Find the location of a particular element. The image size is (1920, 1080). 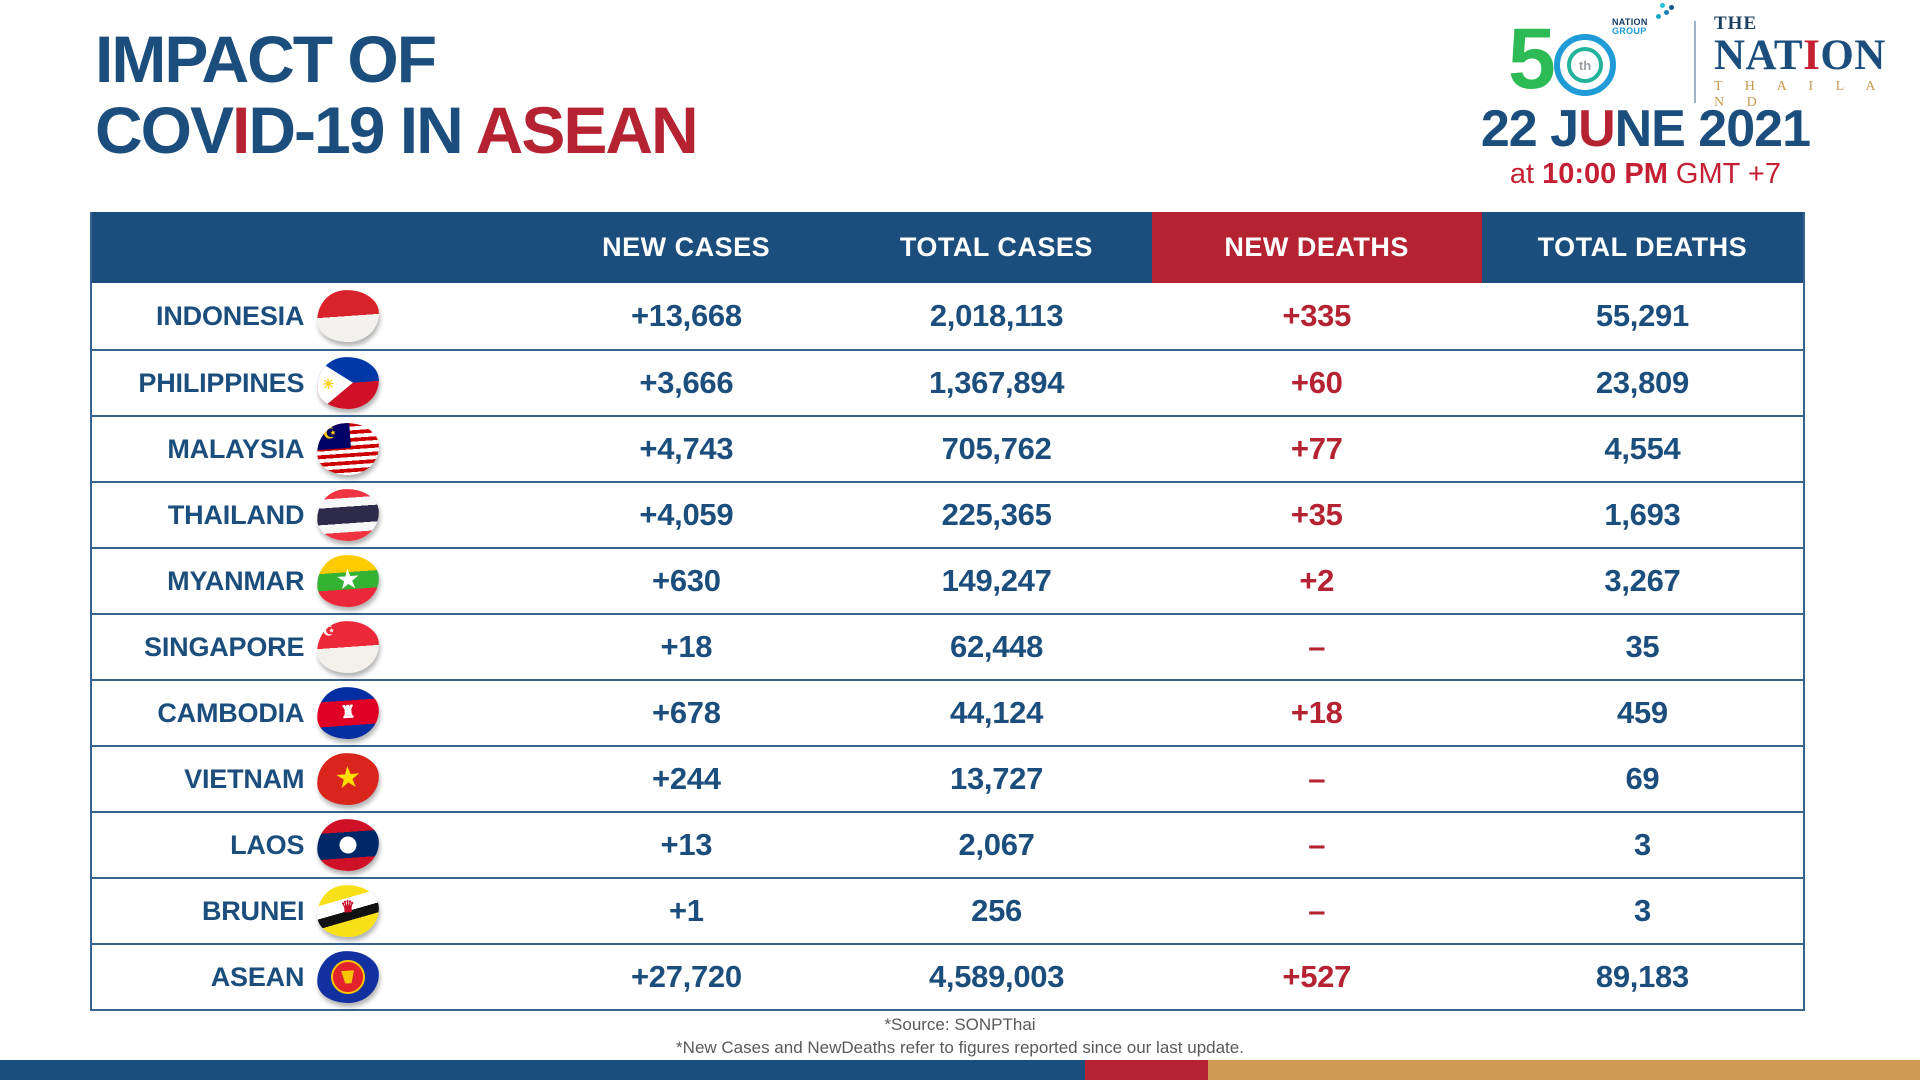

logo-divider is located at coordinates (1695, 62).